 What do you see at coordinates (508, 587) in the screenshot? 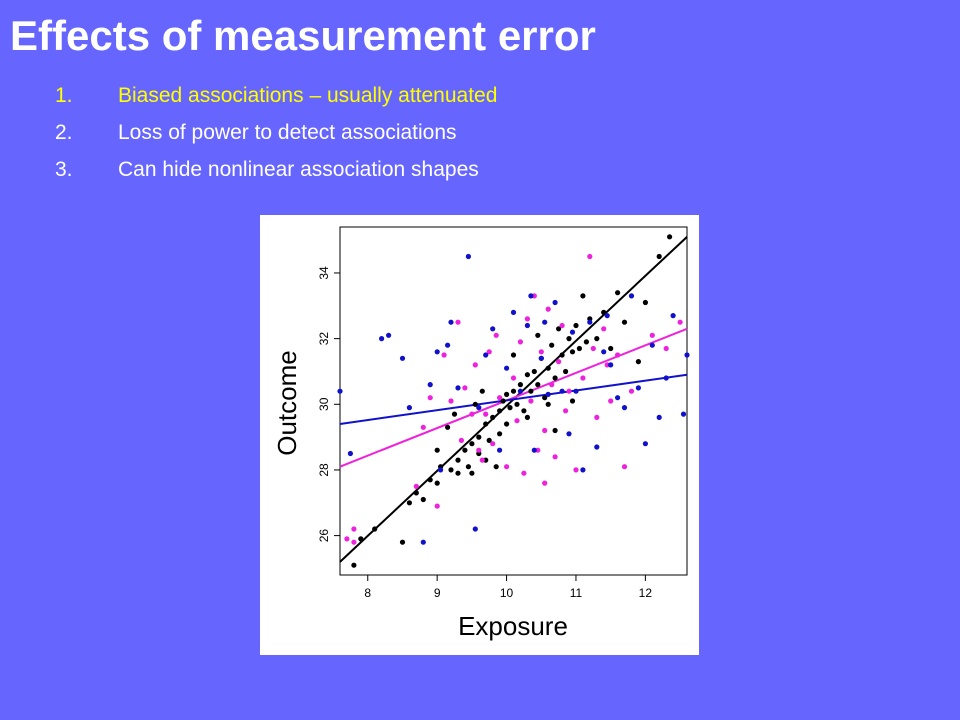
I see `x-axis: 8 9 10 11 12` at bounding box center [508, 587].